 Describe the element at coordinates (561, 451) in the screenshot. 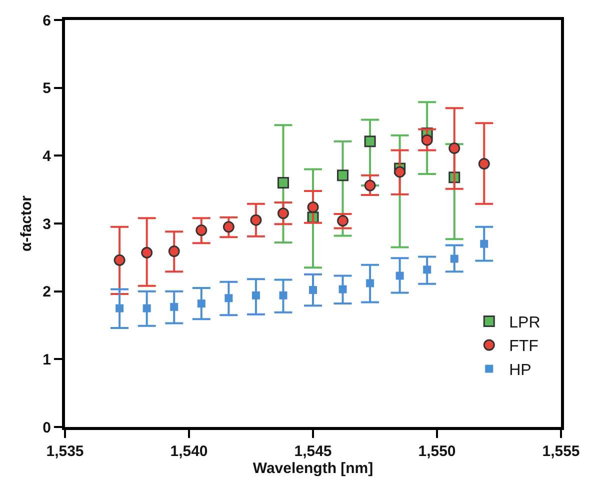

I see `x-tick-label: 1,555` at that location.